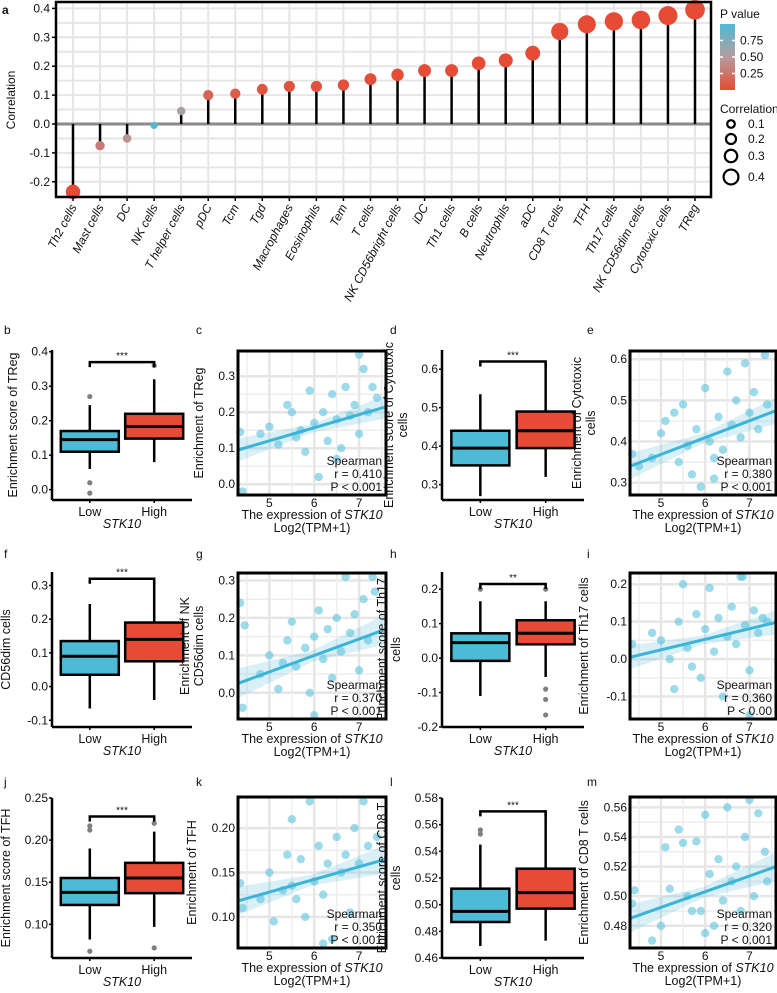  Describe the element at coordinates (756, 139) in the screenshot. I see `size-legend-label: 0.2` at that location.